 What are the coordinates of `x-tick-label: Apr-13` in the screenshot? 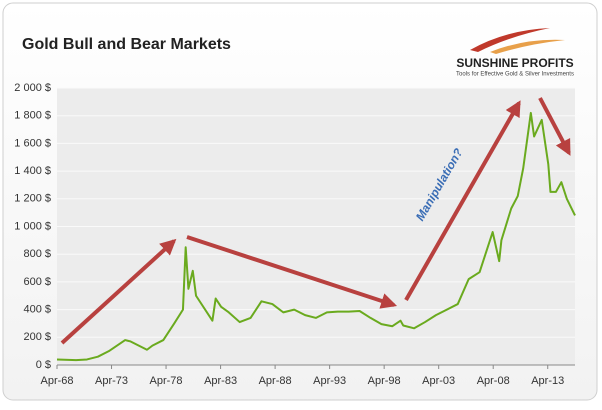 It's located at (547, 381).